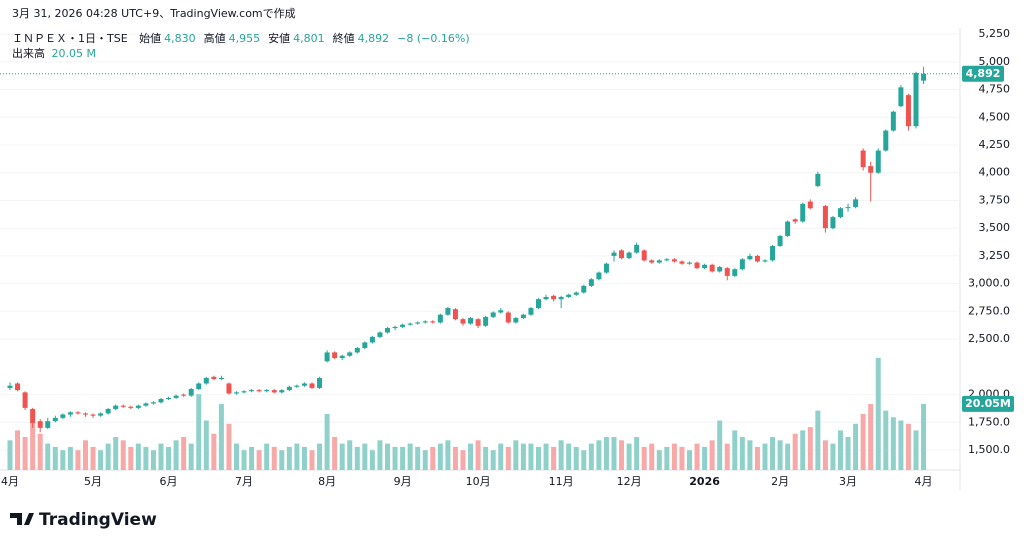 This screenshot has width=1024, height=546. I want to click on x-tick-label: 2026, so click(704, 481).